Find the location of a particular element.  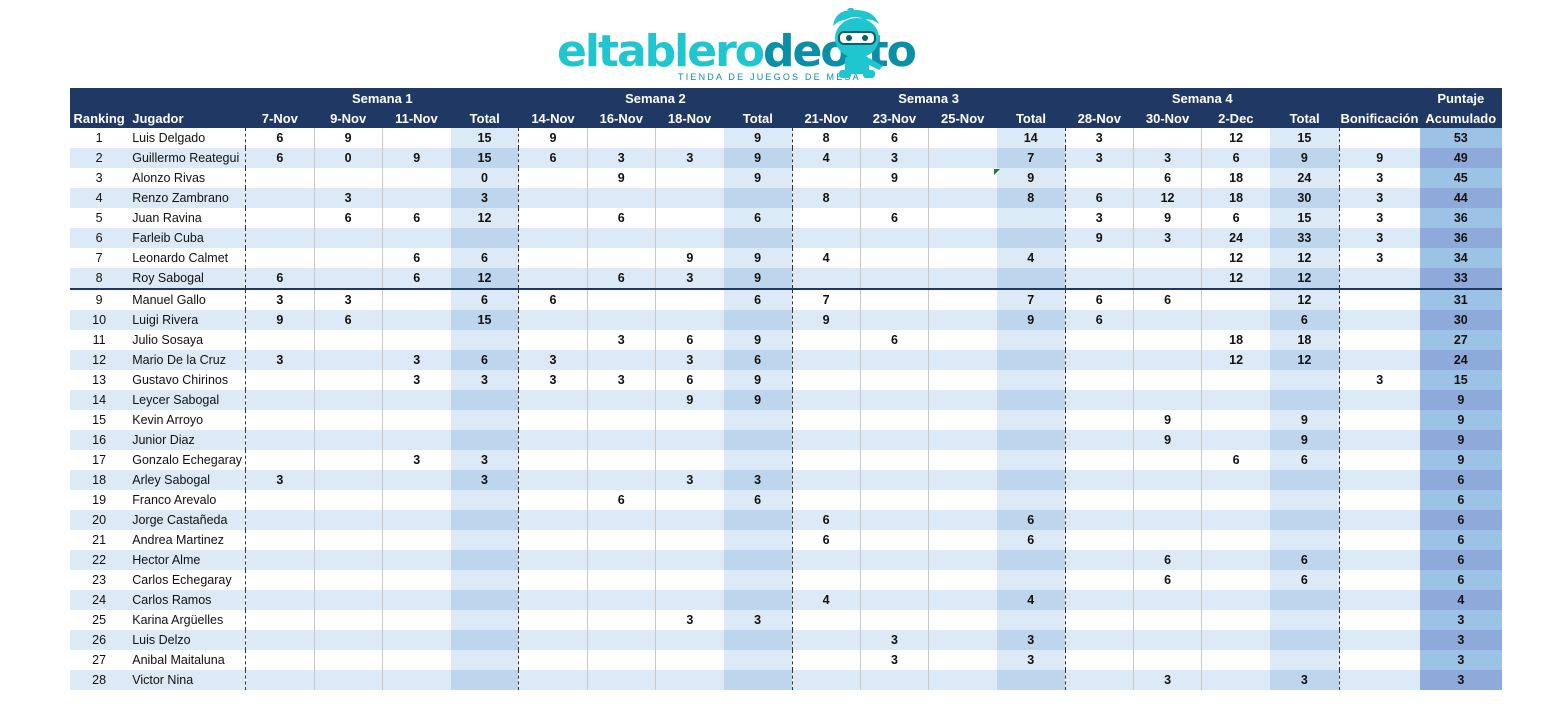

date-column-header: 28-Nov is located at coordinates (1099, 118).